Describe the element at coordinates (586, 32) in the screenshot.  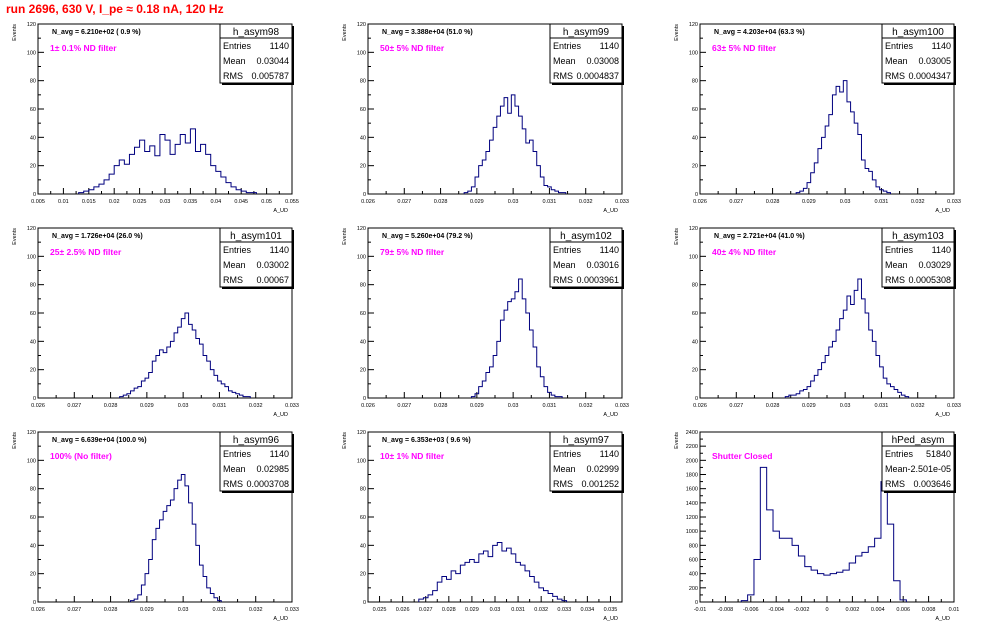
I see `stats-title: h_asym99` at that location.